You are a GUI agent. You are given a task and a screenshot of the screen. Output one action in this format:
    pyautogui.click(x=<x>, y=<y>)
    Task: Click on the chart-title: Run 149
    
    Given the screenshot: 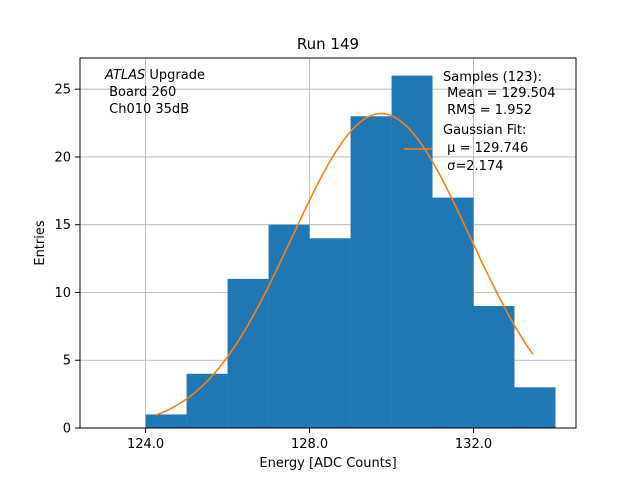 What is the action you would take?
    pyautogui.click(x=328, y=44)
    